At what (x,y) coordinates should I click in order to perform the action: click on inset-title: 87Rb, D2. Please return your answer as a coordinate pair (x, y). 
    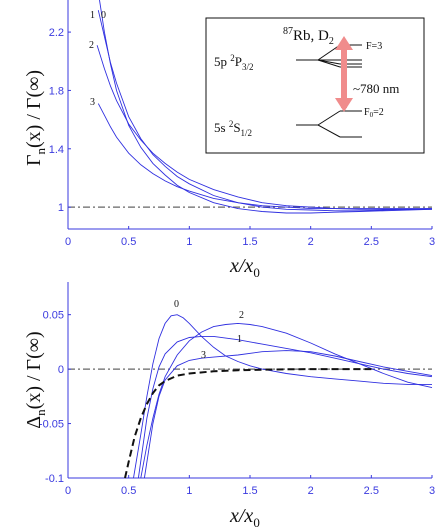
    Looking at the image, I should click on (308, 36).